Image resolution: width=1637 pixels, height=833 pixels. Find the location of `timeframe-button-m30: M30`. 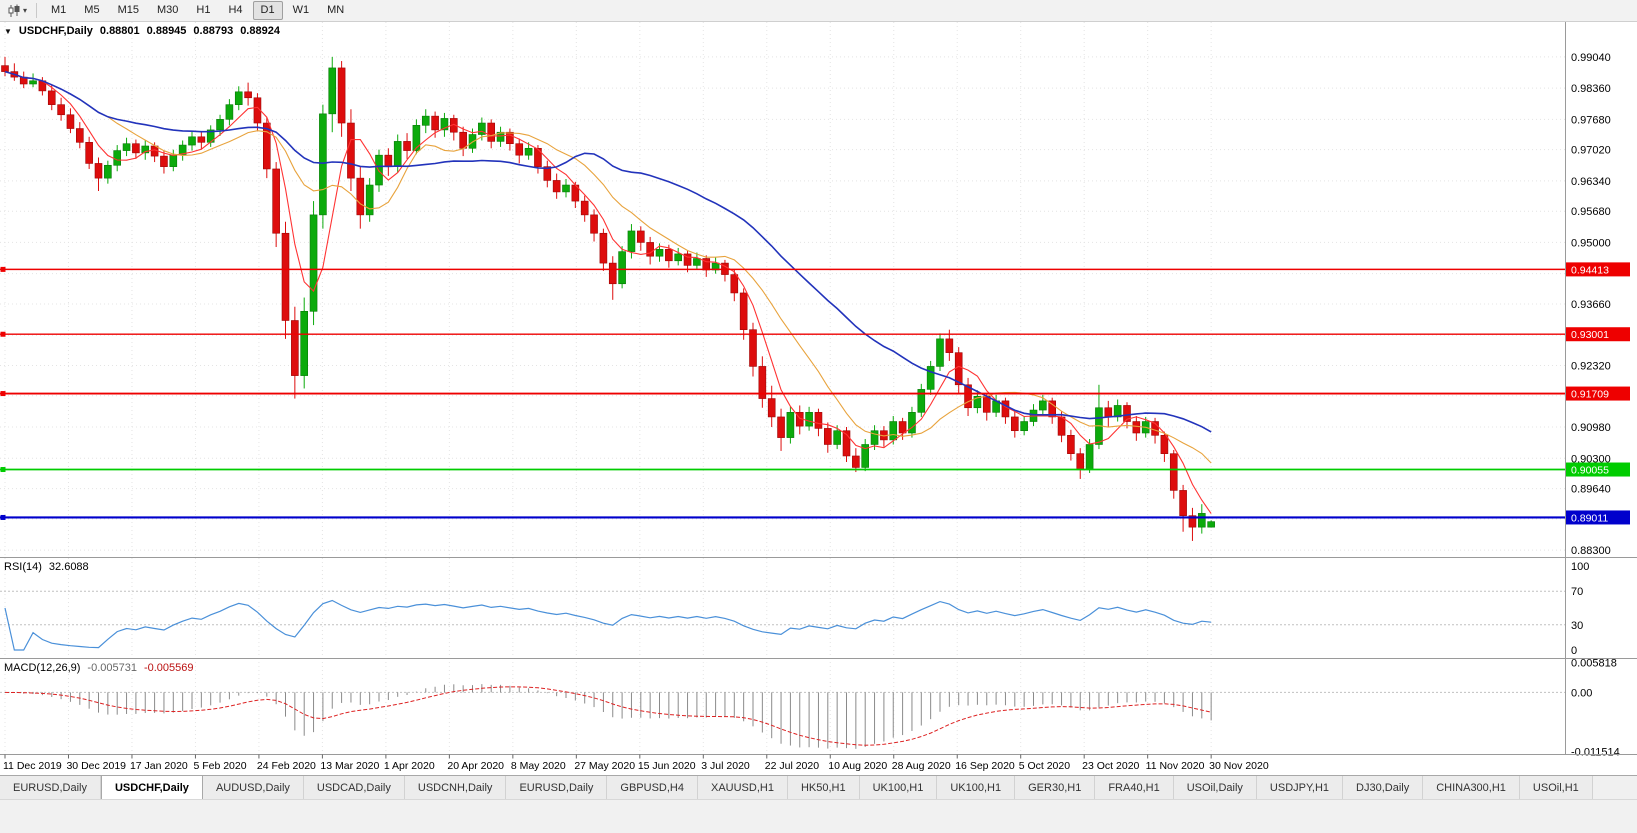

timeframe-button-m30: M30 is located at coordinates (167, 10).